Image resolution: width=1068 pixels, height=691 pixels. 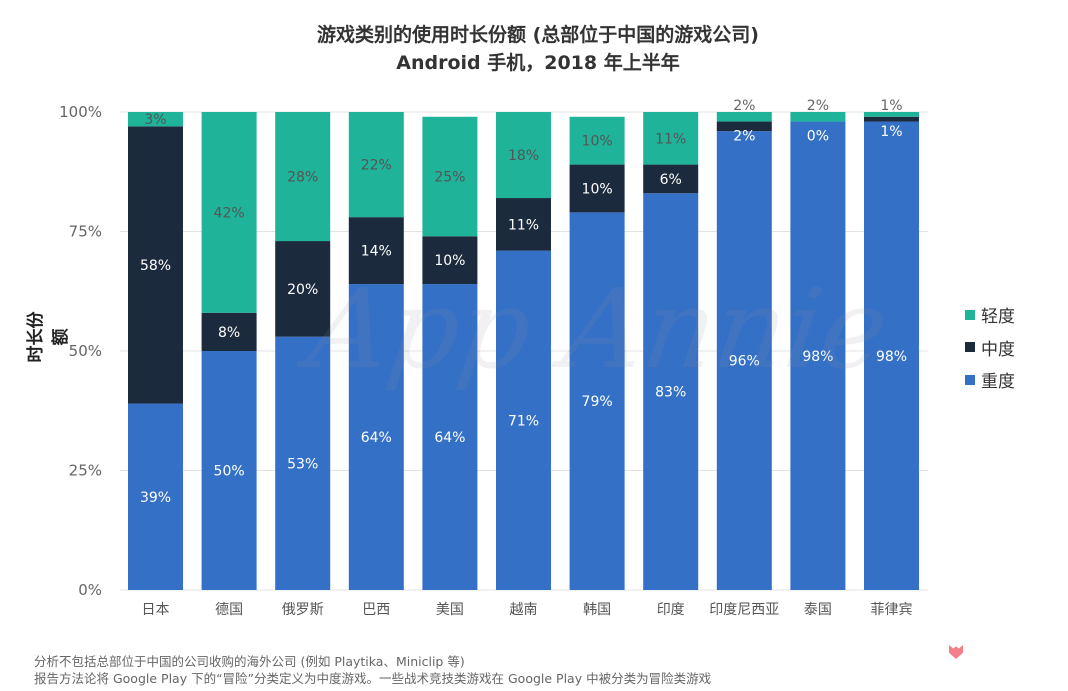 I want to click on x-tick-label: 日本, so click(x=156, y=610).